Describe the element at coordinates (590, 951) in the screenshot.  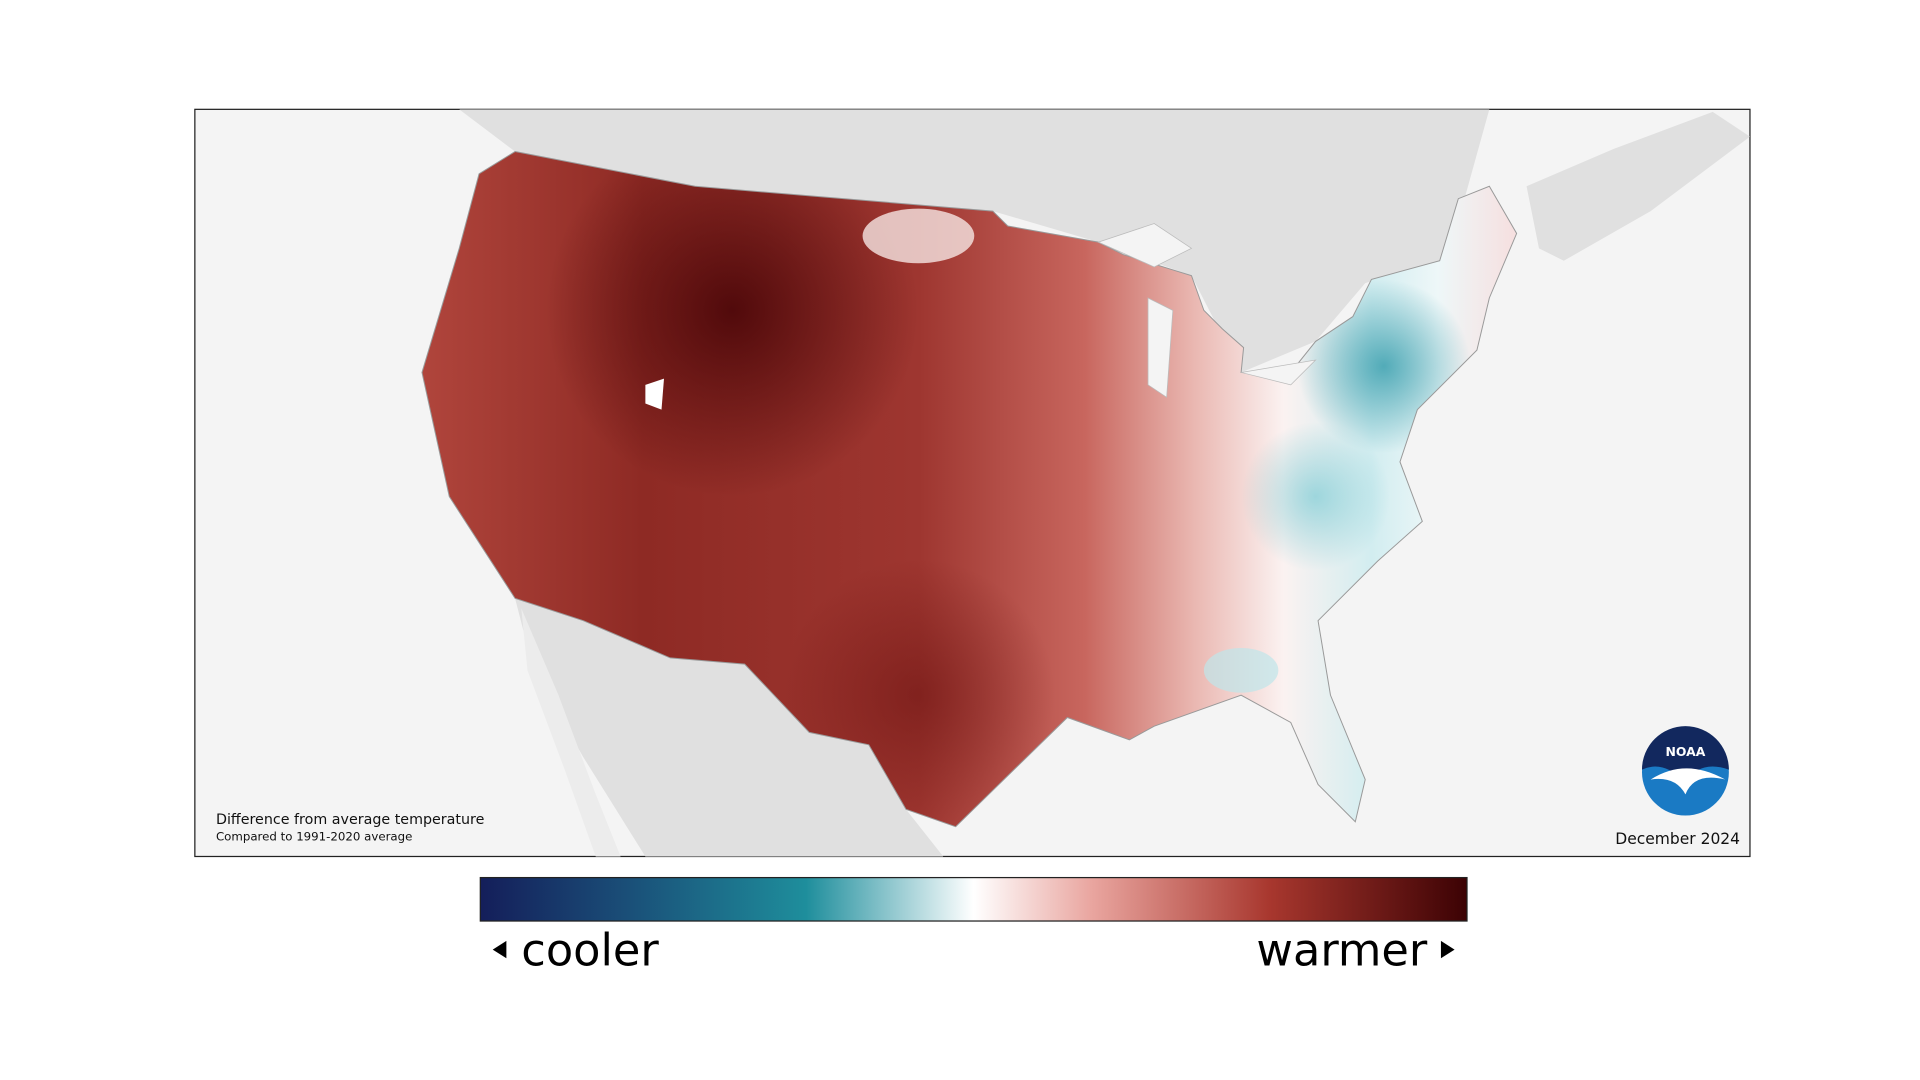
I see `legend-low: cooler` at that location.